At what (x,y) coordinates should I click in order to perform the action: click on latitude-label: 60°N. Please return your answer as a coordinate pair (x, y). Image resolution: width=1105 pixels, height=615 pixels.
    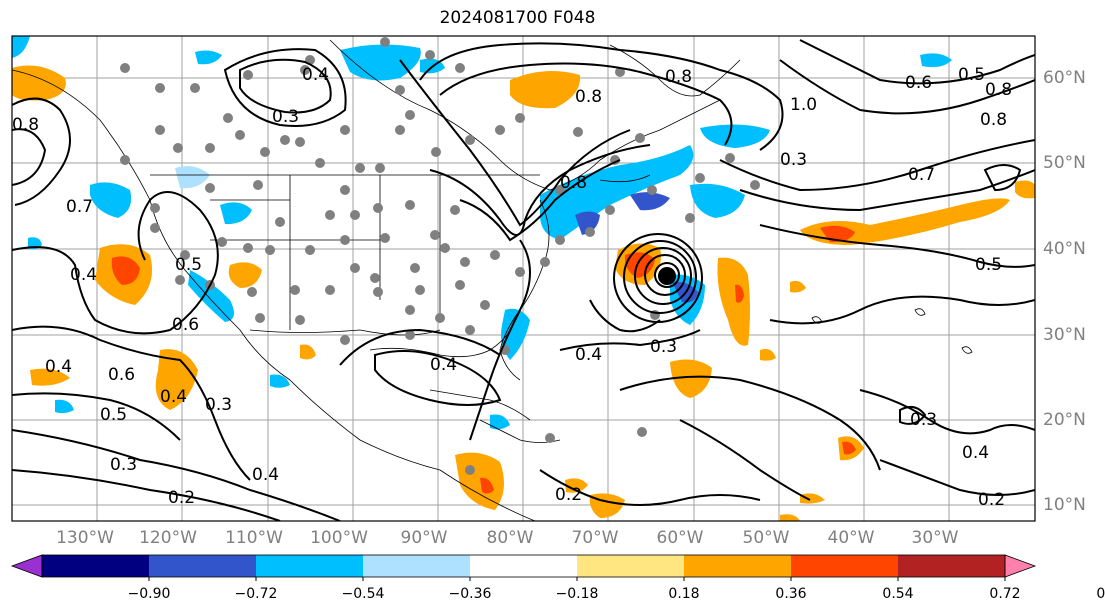
    Looking at the image, I should click on (1064, 78).